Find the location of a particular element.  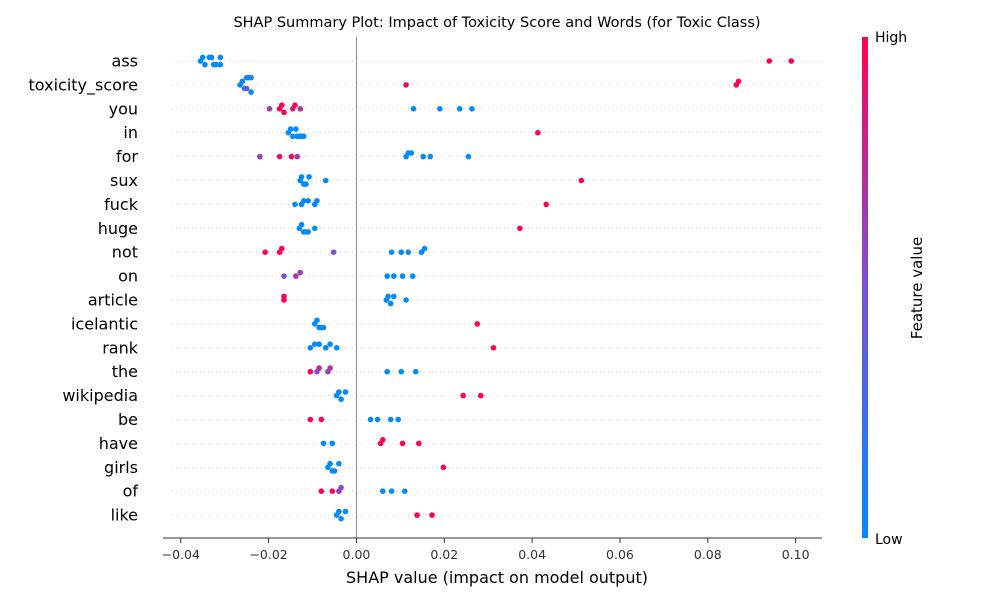

feature-label: you is located at coordinates (123, 108).